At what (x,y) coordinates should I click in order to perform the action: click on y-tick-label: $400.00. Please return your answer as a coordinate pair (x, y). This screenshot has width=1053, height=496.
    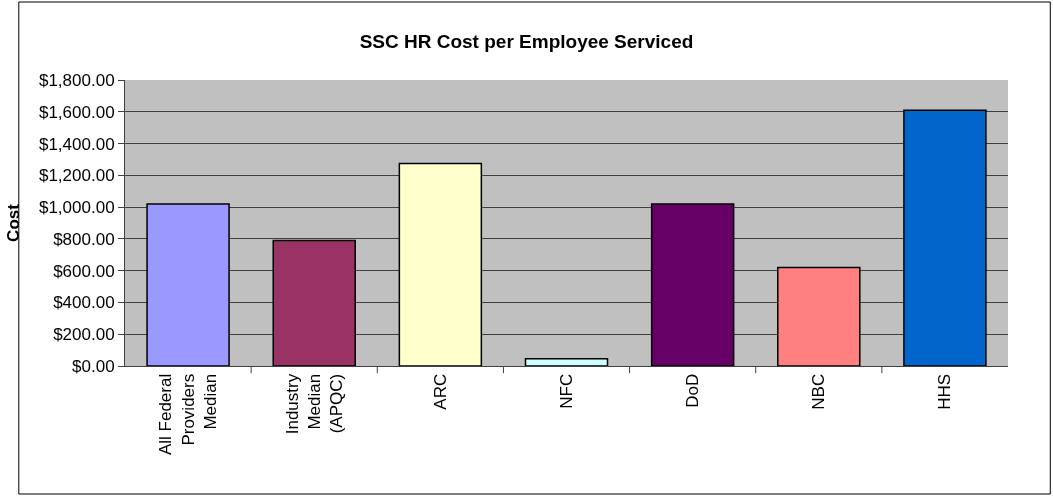
    Looking at the image, I should click on (84, 303).